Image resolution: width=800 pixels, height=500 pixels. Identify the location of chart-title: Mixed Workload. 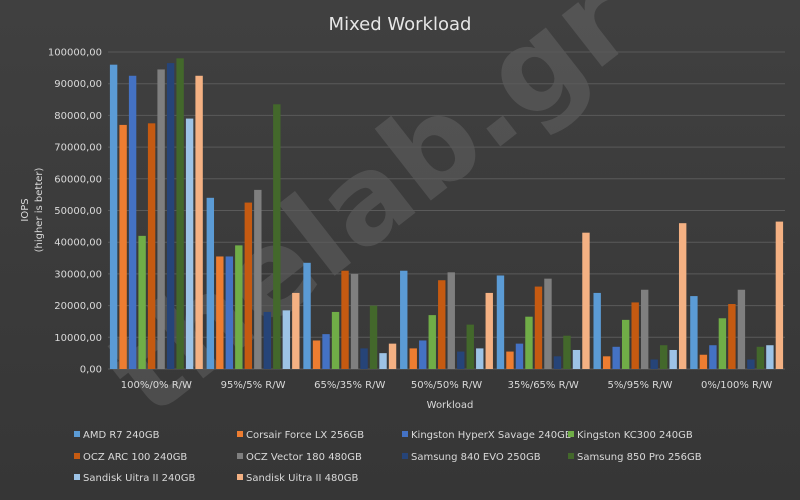
(400, 24).